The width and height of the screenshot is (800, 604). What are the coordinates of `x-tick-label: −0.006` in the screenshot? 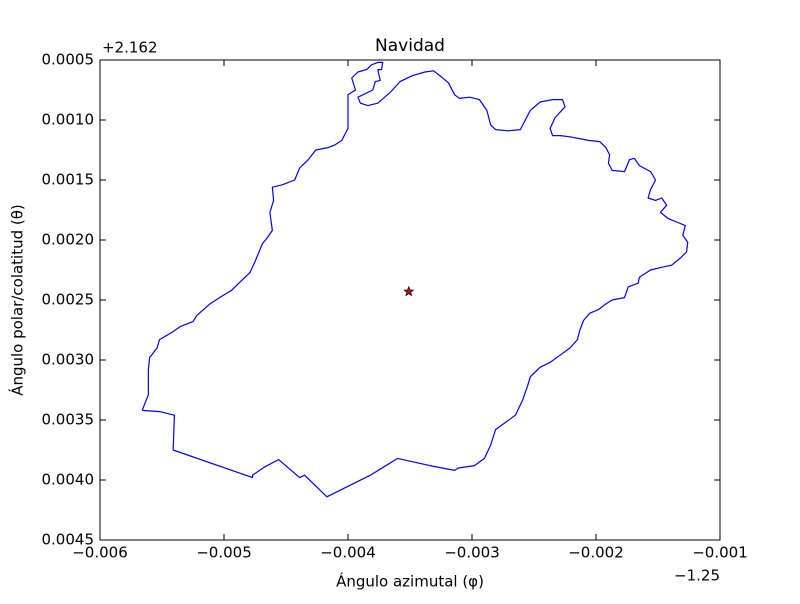 It's located at (100, 553).